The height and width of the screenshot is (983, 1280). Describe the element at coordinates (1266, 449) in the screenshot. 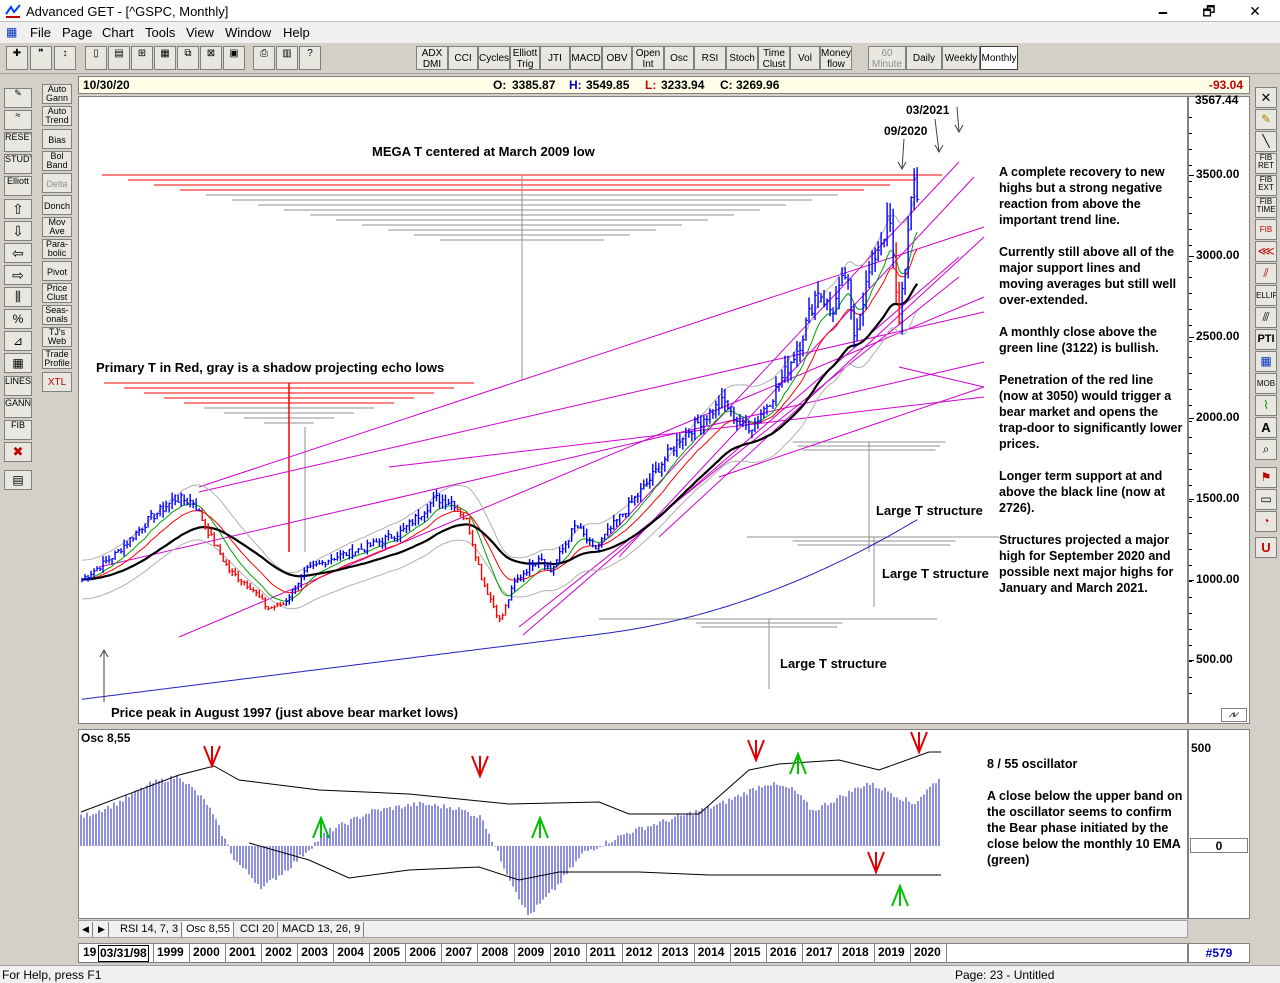

I see `magnify-icon: ⌕` at that location.